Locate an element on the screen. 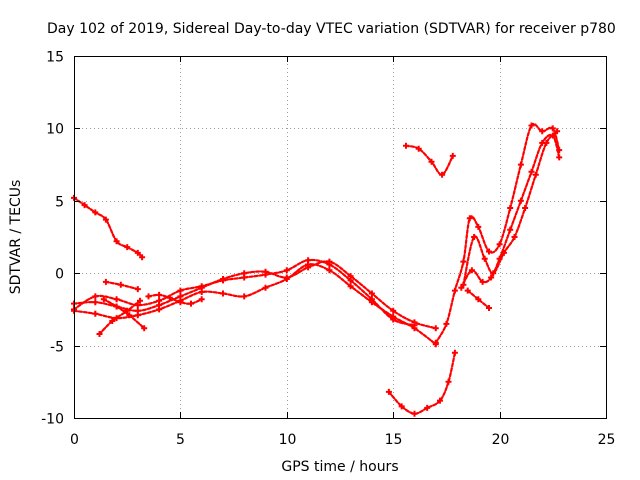 The image size is (640, 480). y-tick-label: 0 is located at coordinates (59, 275).